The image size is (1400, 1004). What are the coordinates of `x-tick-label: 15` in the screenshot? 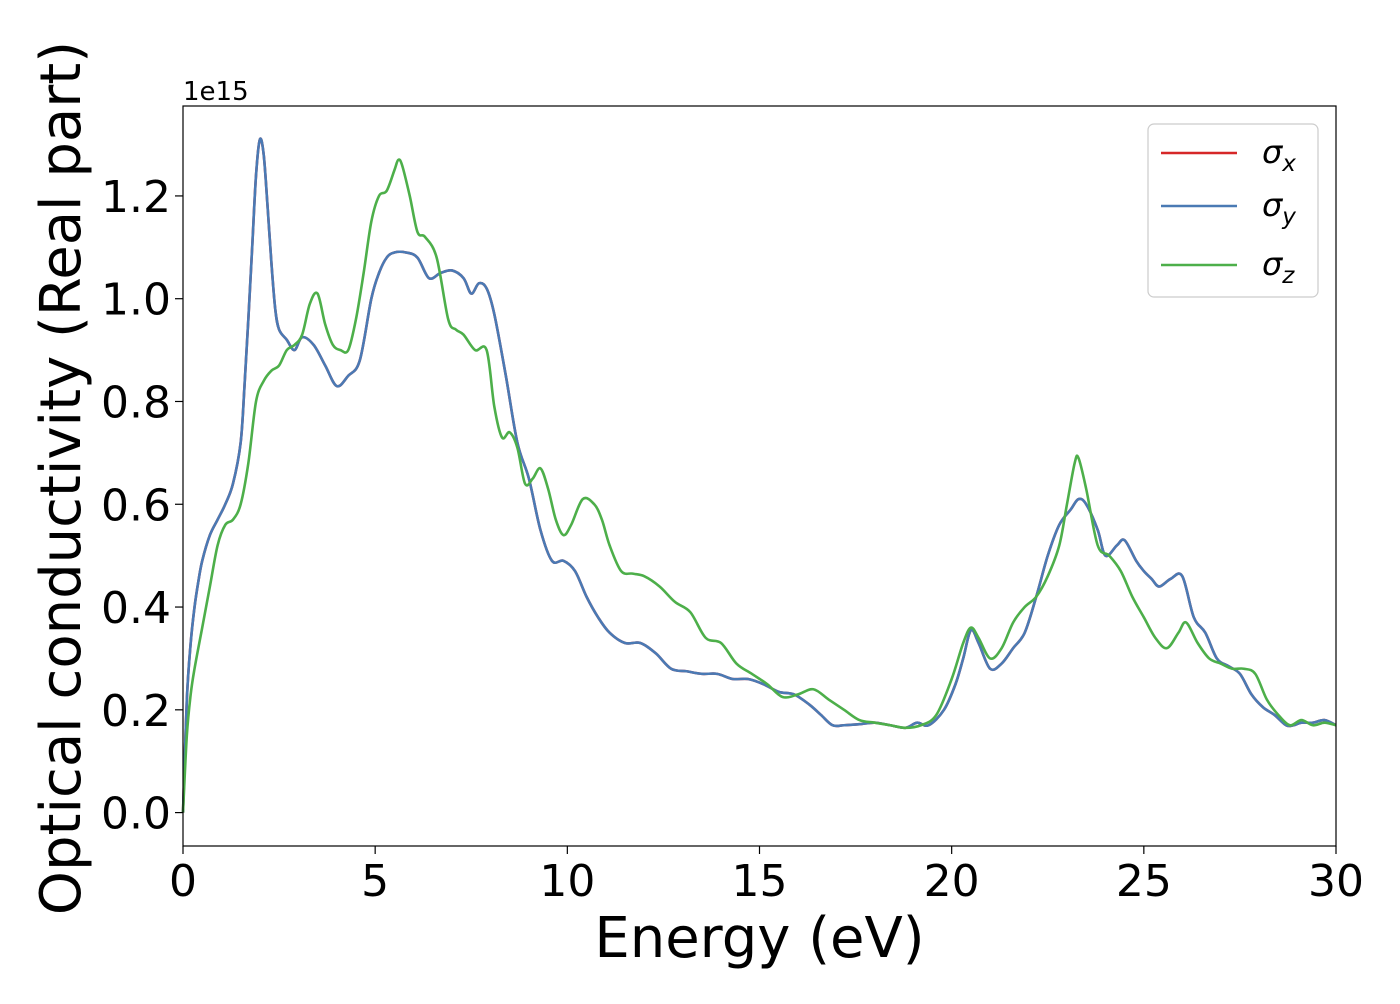 It's located at (760, 881).